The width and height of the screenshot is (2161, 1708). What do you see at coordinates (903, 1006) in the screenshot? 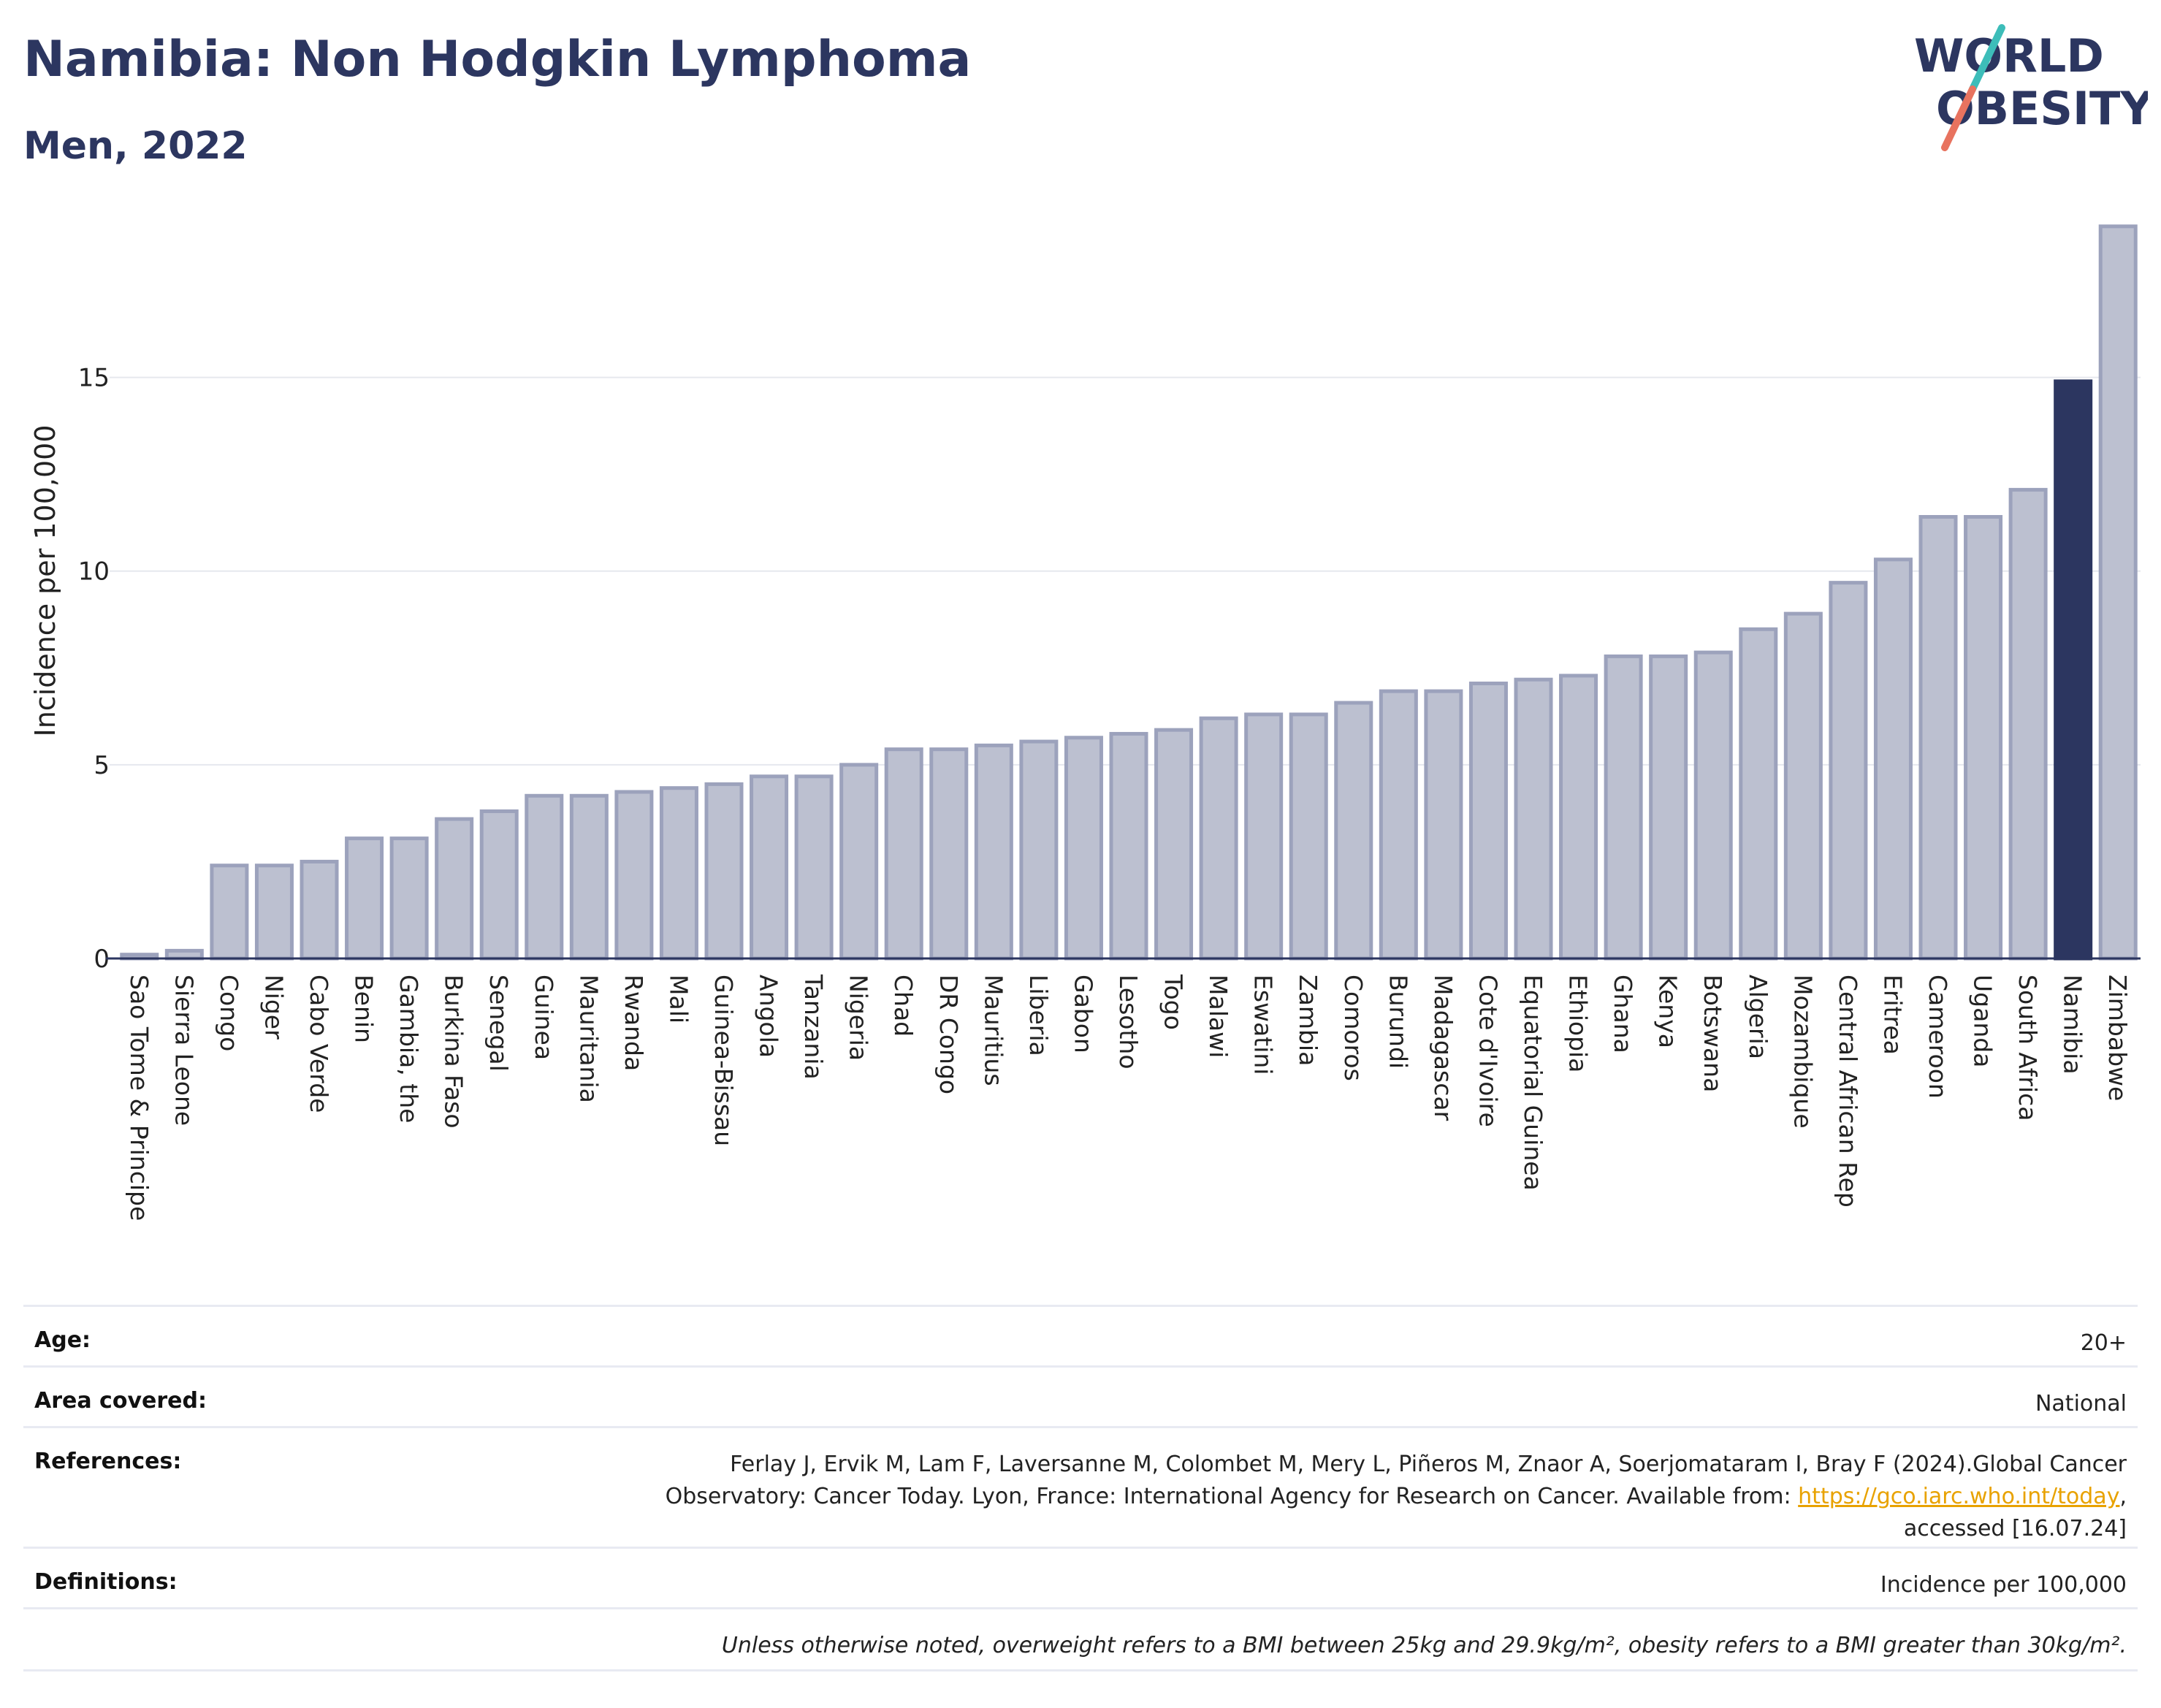
I see `x-tick-label: Chad` at bounding box center [903, 1006].